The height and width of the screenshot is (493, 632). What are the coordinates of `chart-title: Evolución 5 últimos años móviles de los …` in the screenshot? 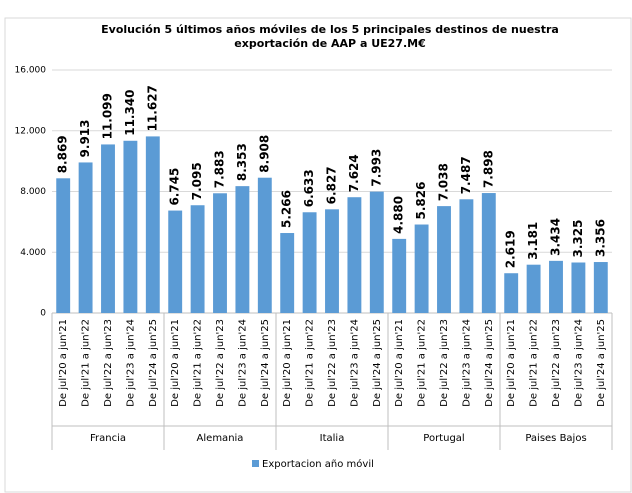 It's located at (330, 29).